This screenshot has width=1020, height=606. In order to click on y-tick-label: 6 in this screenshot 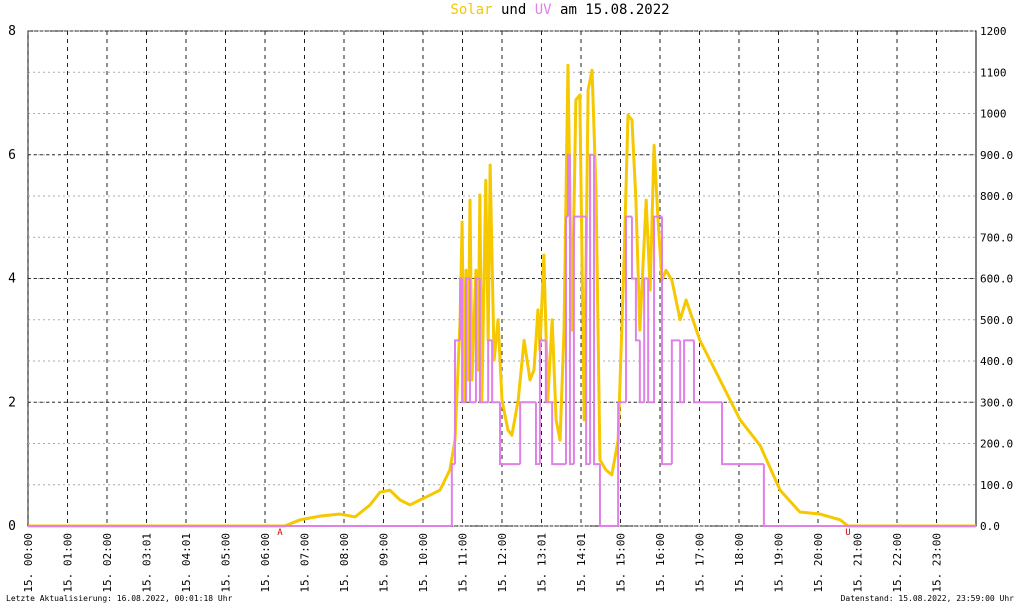, I will do `click(12, 155)`.